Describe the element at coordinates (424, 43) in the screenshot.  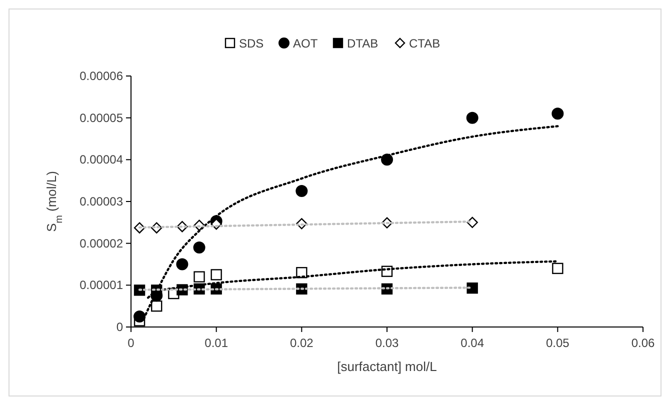
I see `legend-label: CTAB` at that location.